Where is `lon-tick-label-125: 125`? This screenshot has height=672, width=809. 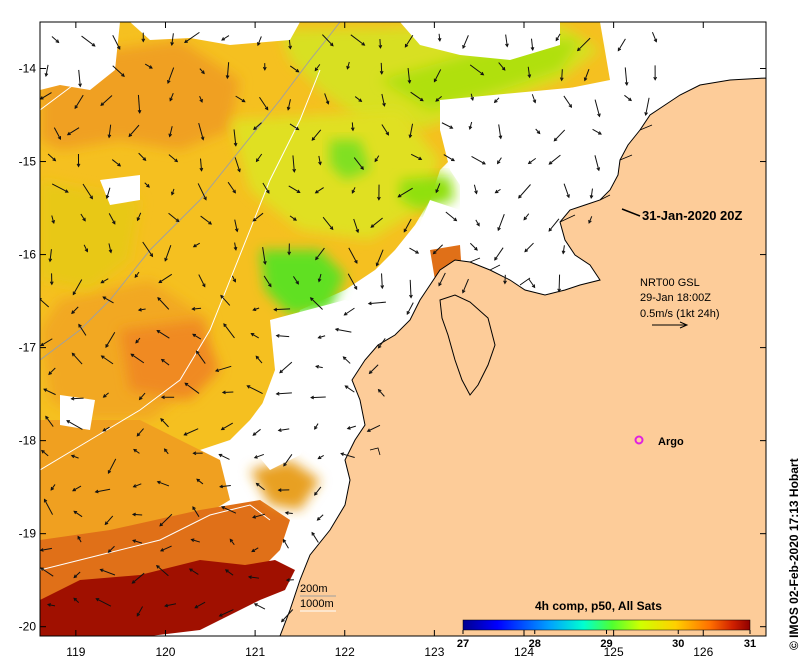 lon-tick-label-125: 125 is located at coordinates (614, 652).